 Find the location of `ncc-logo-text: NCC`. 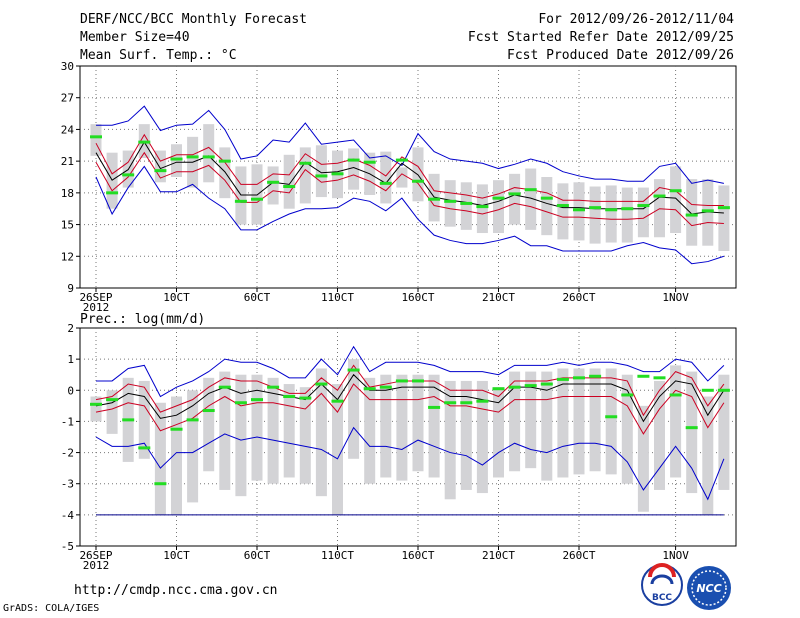

ncc-logo-text: NCC is located at coordinates (708, 588).